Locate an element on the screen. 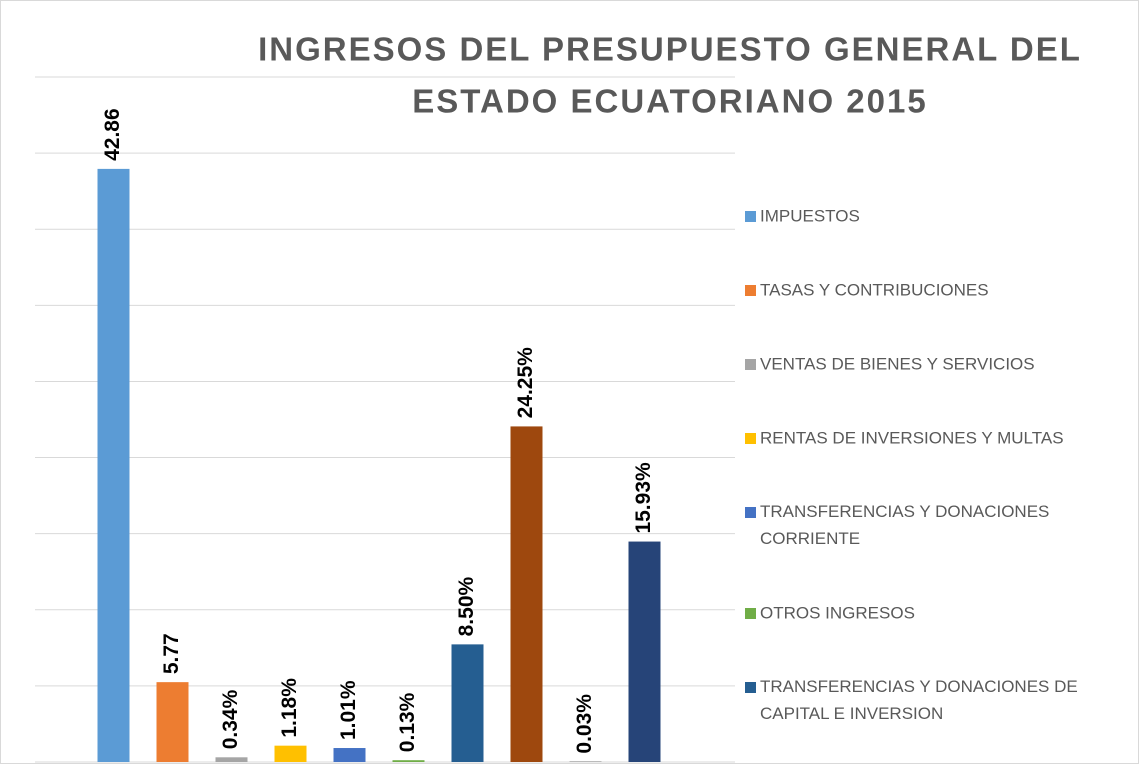 The image size is (1139, 764). legend-line: TRANSFERENCIAS Y DONACIONES DE is located at coordinates (921, 686).